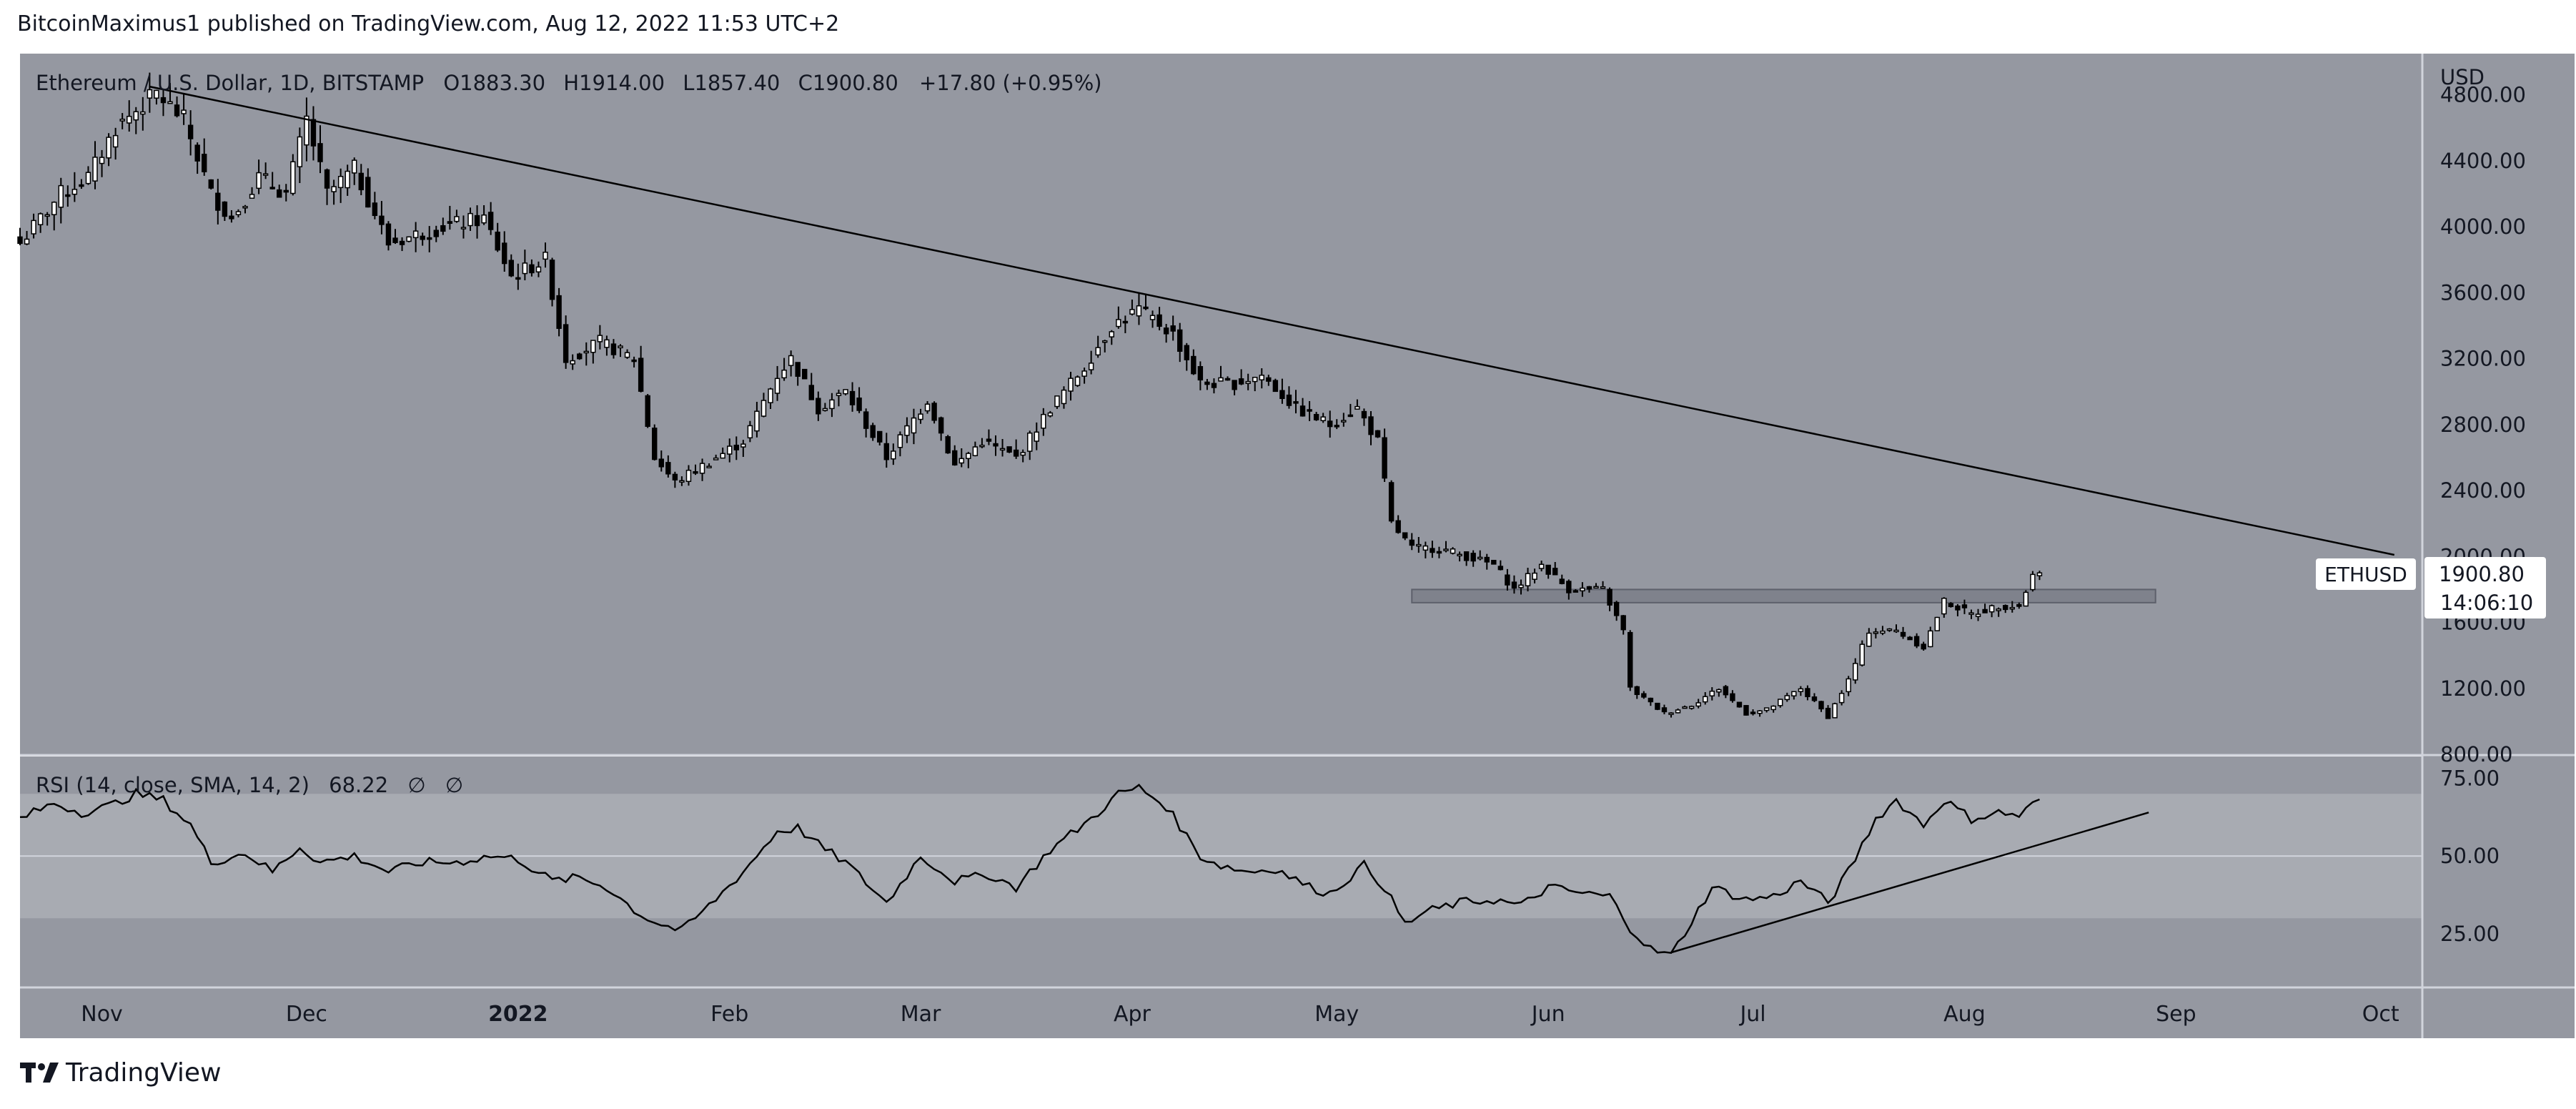 This screenshot has width=2576, height=1109. I want to click on last-price-tag: ETHUSD 1900.80 14:06:10, so click(2431, 587).